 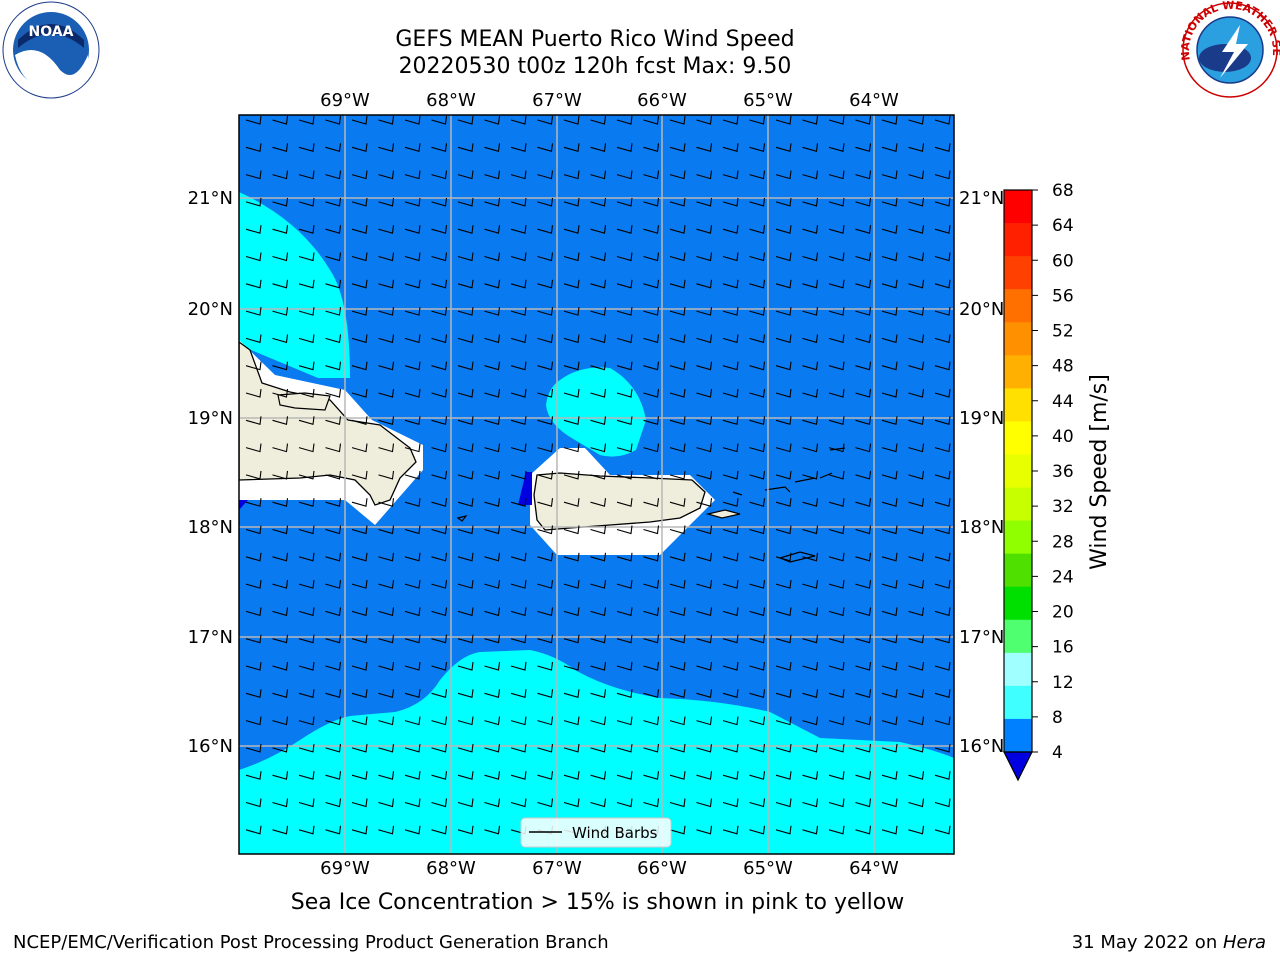 What do you see at coordinates (210, 418) in the screenshot?
I see `lat-label-left: 19°N` at bounding box center [210, 418].